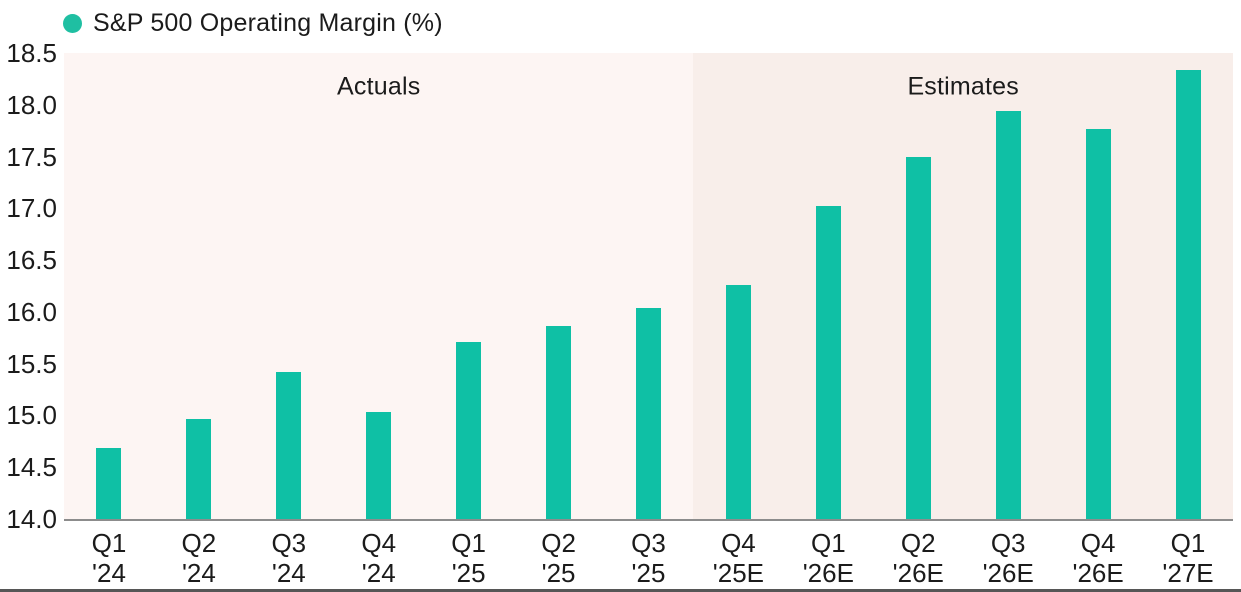 The width and height of the screenshot is (1241, 592). What do you see at coordinates (31, 363) in the screenshot?
I see `y-tick-label-15.5: 15.5` at bounding box center [31, 363].